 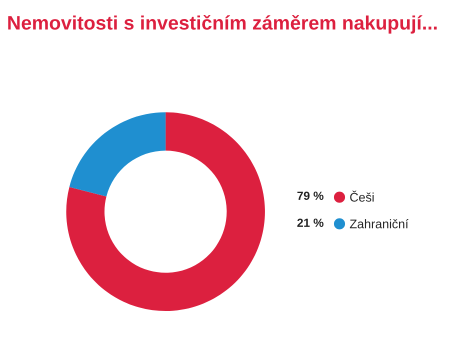 What do you see at coordinates (379, 223) in the screenshot?
I see `legend-label: Zahraniční` at bounding box center [379, 223].